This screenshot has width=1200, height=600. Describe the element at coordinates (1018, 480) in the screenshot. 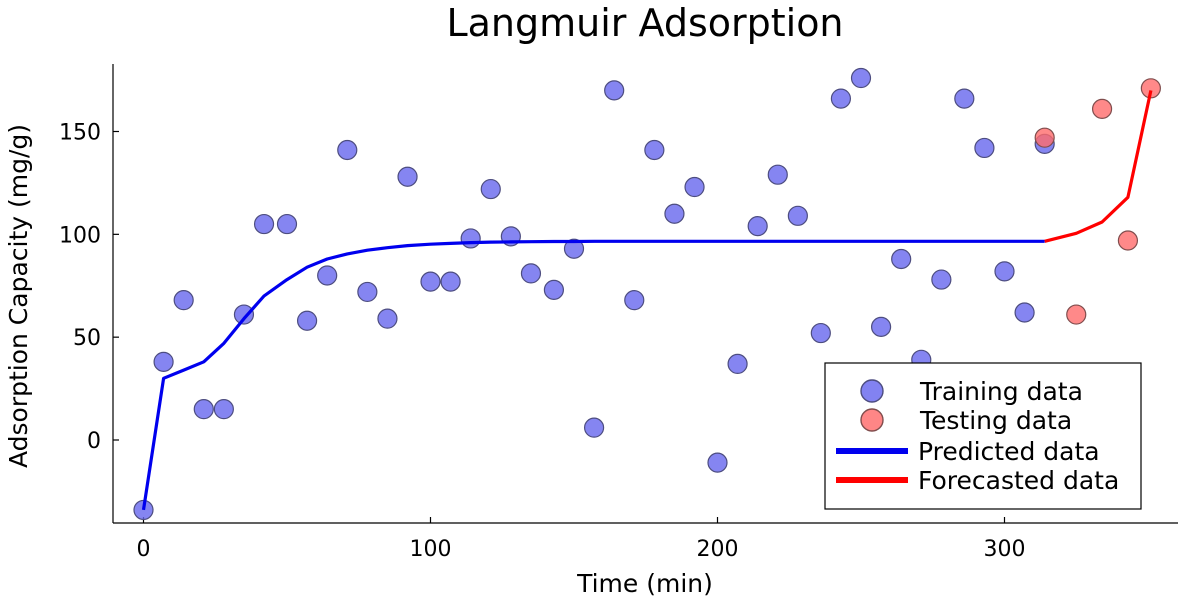

I see `legend-label-forecasted: Forecasted data` at that location.